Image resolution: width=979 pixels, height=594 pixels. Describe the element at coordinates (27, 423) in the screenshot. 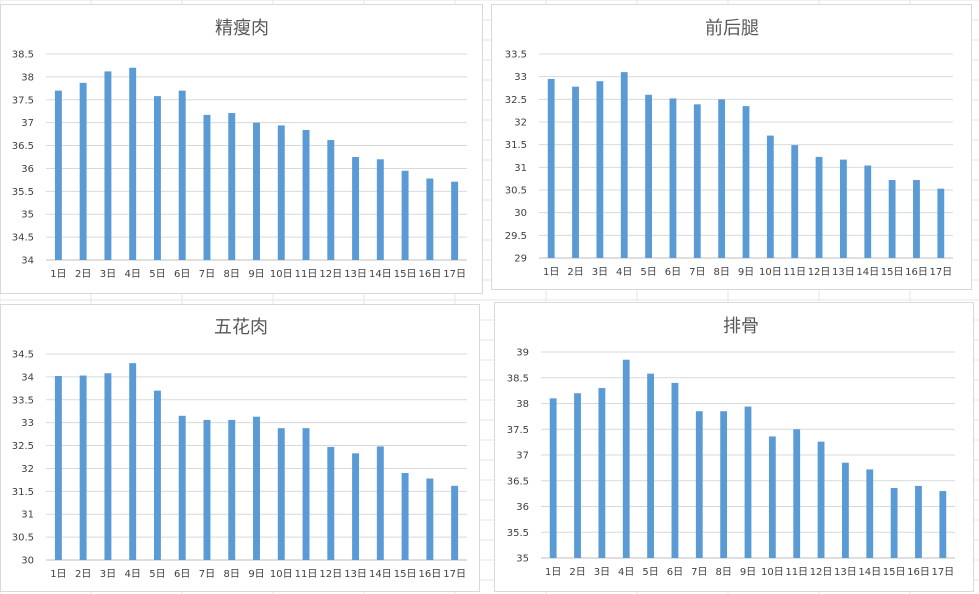

I see `y-tick-label: 33` at that location.